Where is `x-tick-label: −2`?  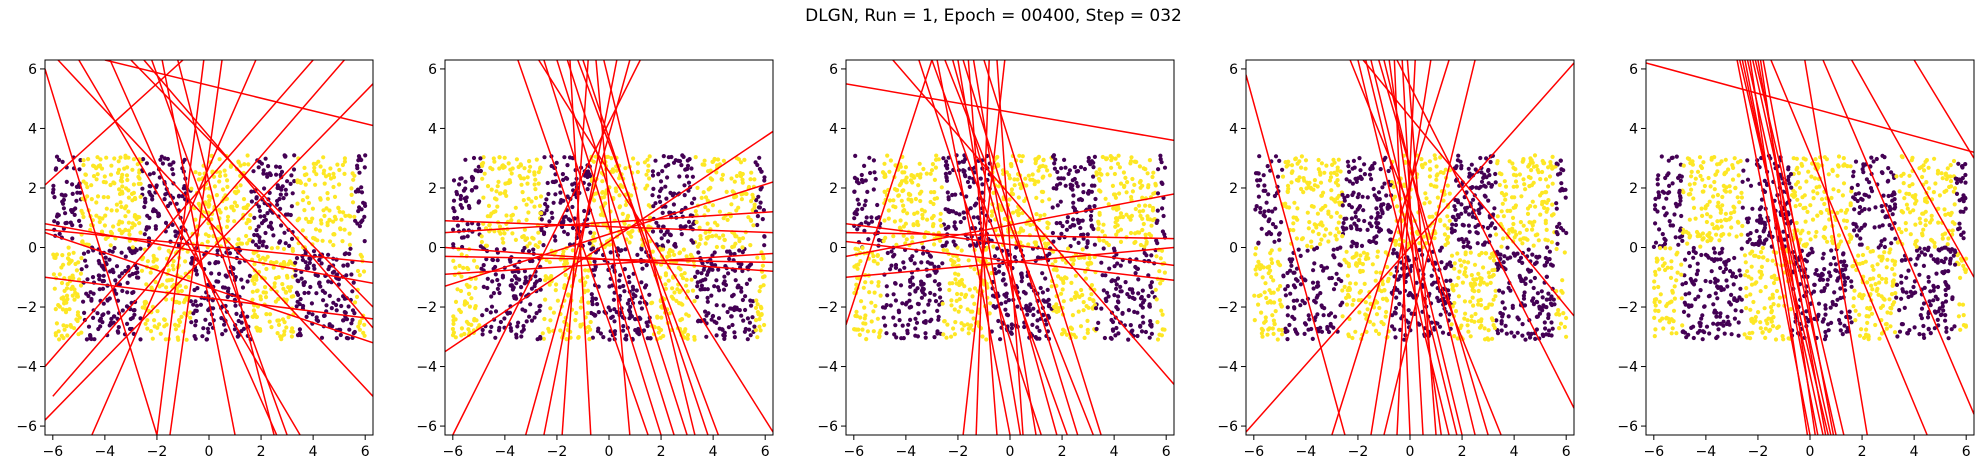 x-tick-label: −2 is located at coordinates (958, 452).